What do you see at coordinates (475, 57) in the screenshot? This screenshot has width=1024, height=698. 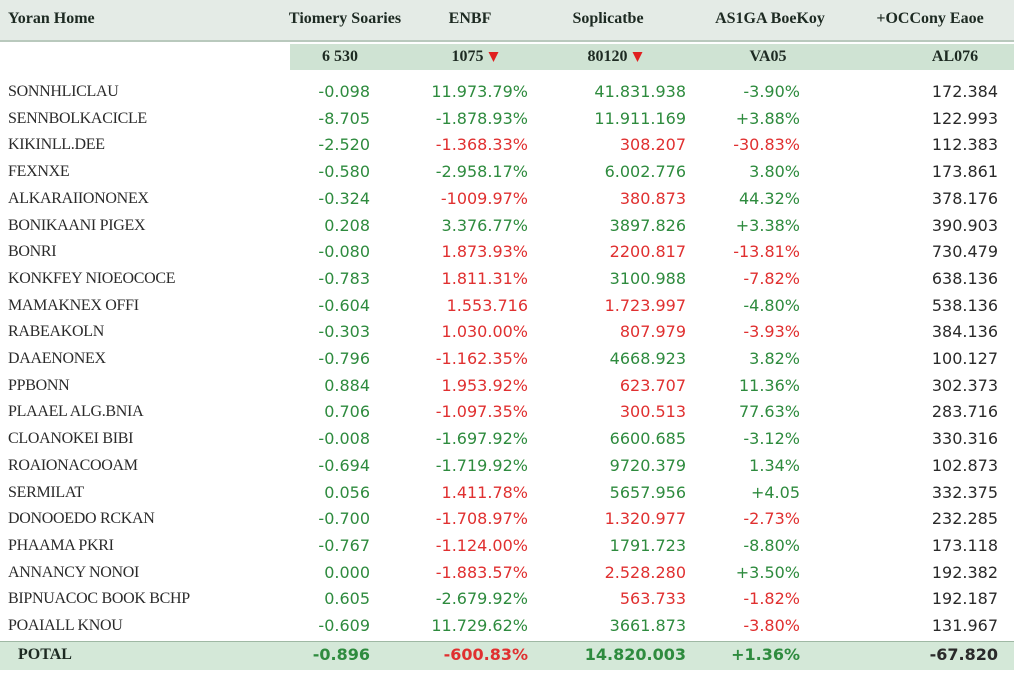 I see `summary-value: 1075` at bounding box center [475, 57].